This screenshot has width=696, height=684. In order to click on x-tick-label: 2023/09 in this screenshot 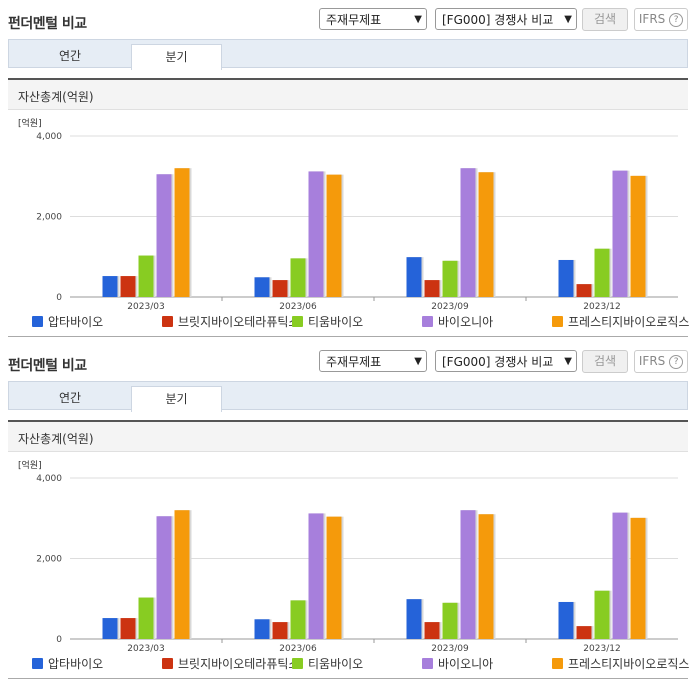, I will do `click(450, 307)`.